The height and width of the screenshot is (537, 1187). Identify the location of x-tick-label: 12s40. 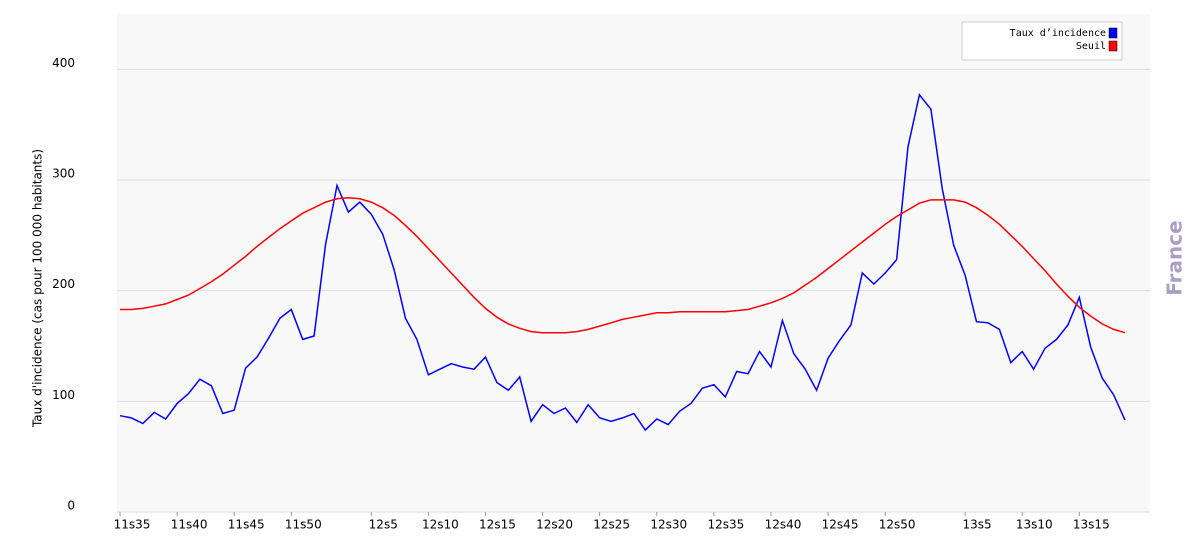
(783, 525).